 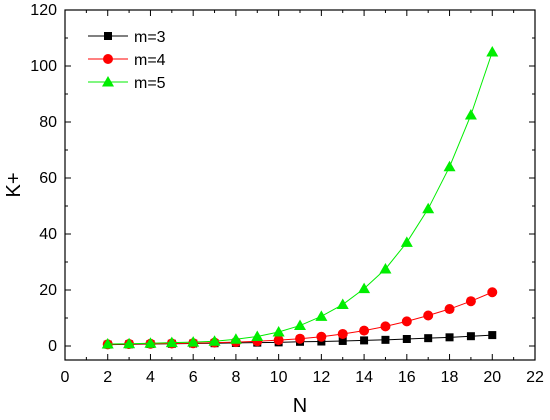 What do you see at coordinates (450, 377) in the screenshot?
I see `x-tick-label: 18` at bounding box center [450, 377].